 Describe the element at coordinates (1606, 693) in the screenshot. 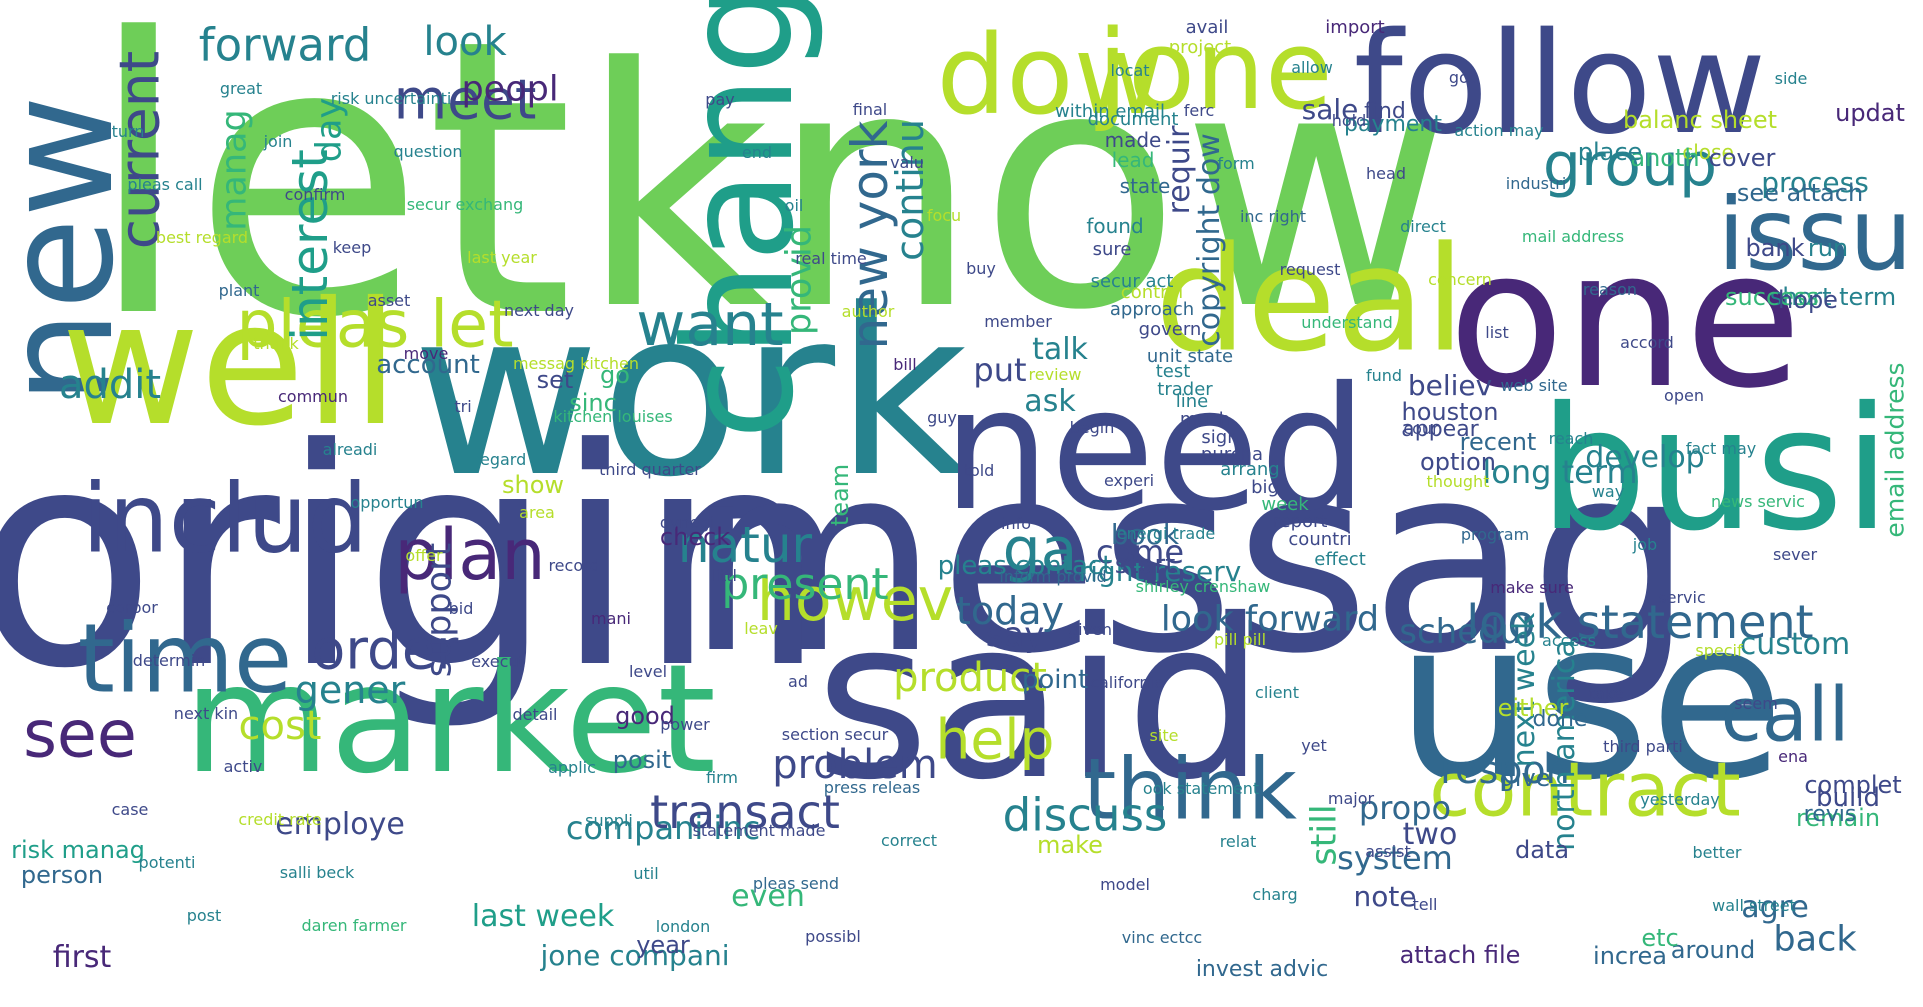

I see `word-take: take` at that location.